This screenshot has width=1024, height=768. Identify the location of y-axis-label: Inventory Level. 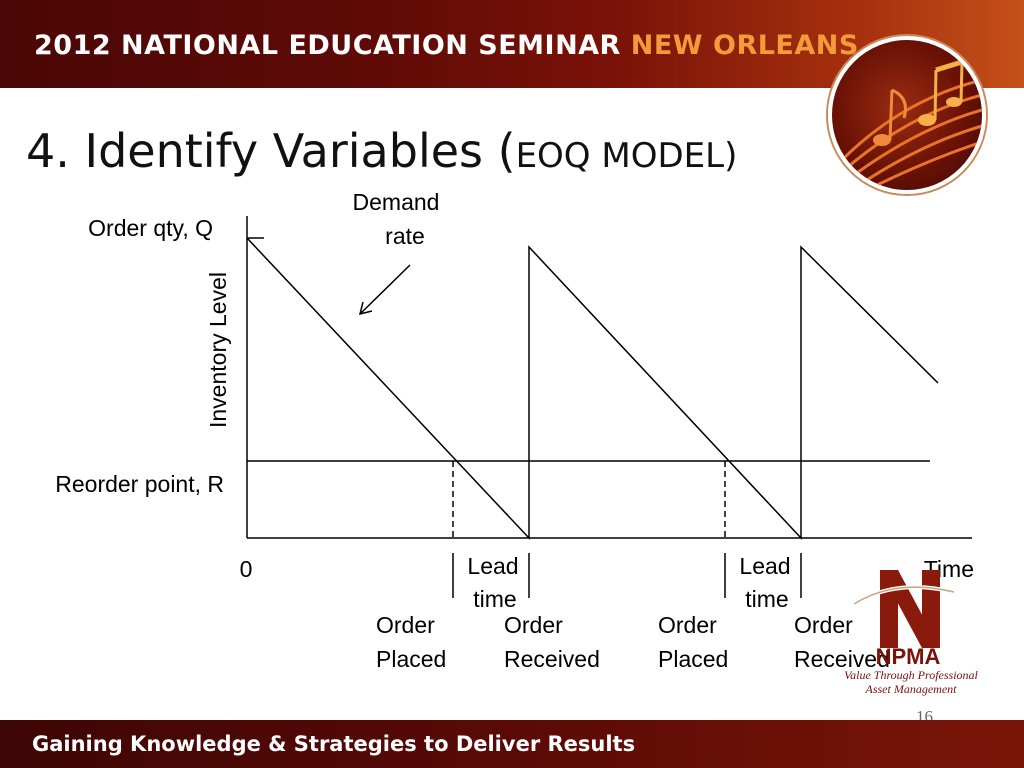
(218, 350).